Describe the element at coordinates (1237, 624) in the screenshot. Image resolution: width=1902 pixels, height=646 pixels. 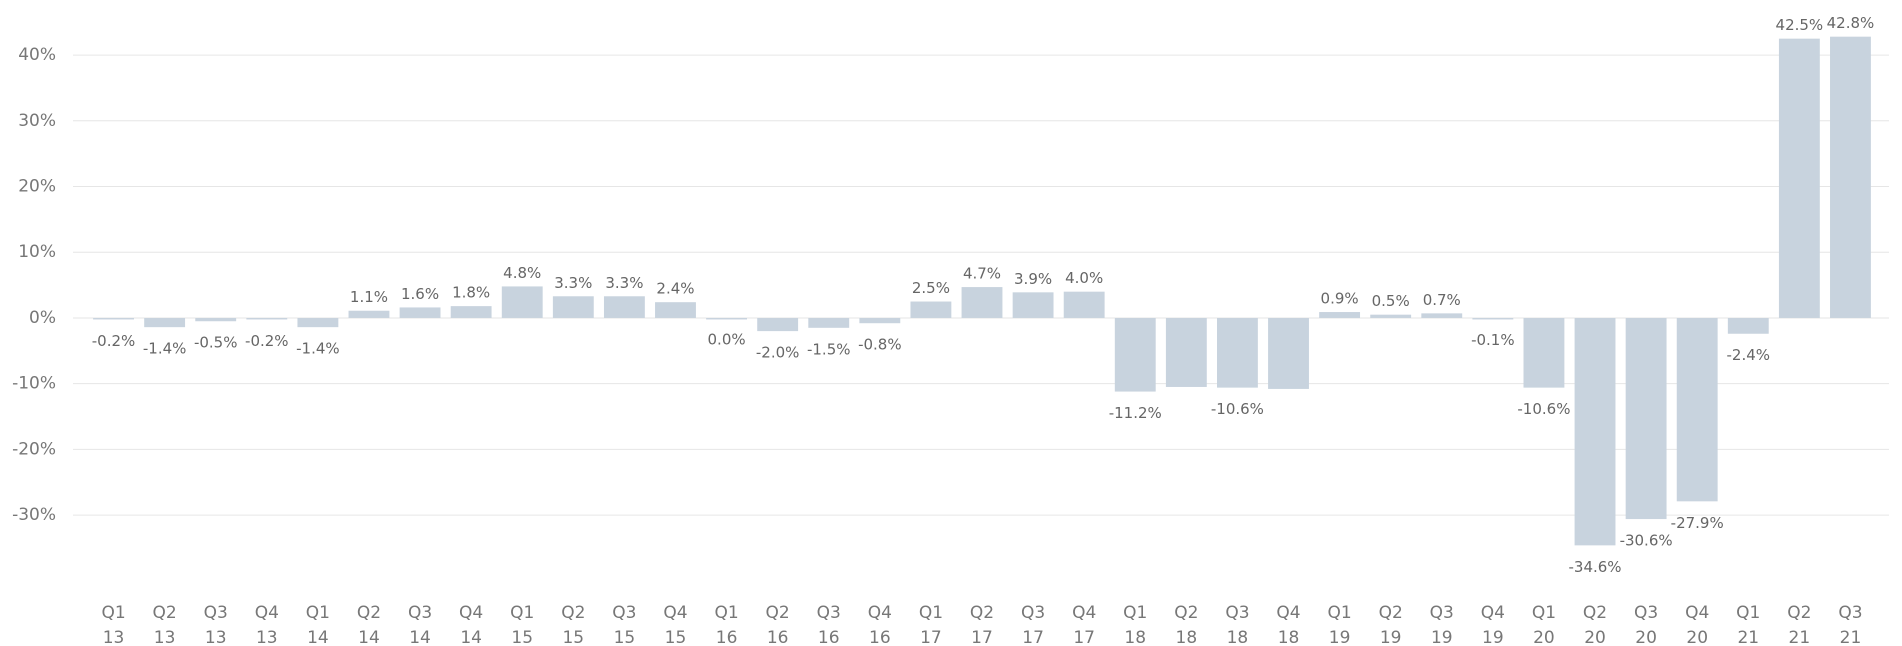
I see `x-tick-label: Q3 18` at that location.